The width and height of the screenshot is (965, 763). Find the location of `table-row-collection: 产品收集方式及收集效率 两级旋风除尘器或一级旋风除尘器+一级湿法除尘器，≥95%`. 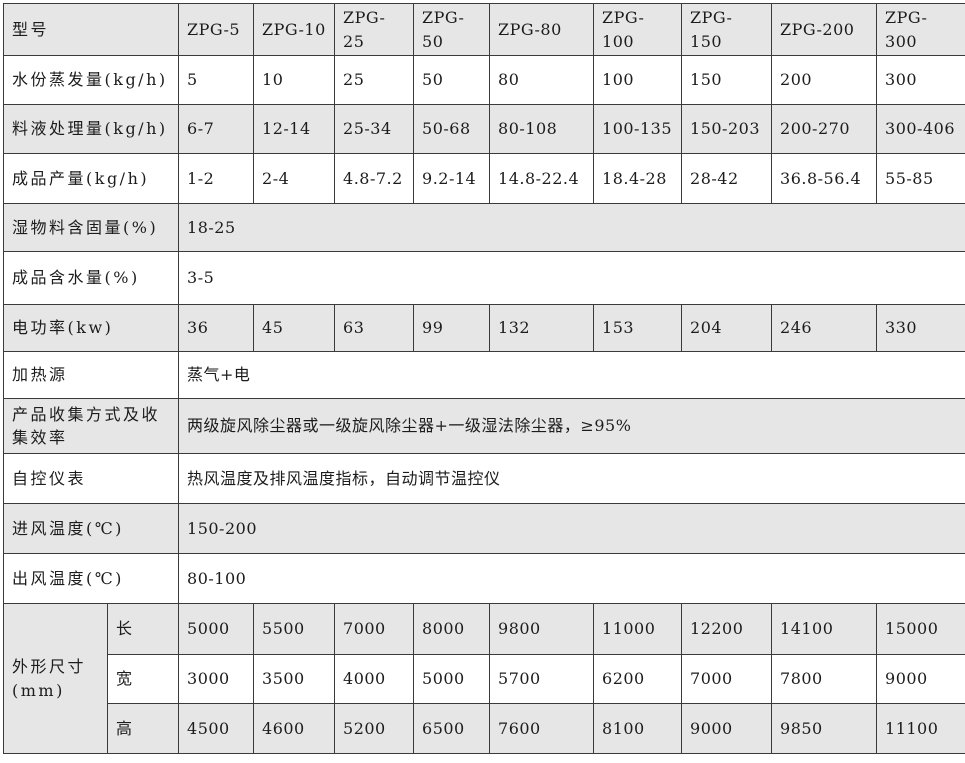

table-row-collection: 产品收集方式及收集效率 两级旋风除尘器或一级旋风除尘器+一级湿法除尘器，≥95% is located at coordinates (483, 426).